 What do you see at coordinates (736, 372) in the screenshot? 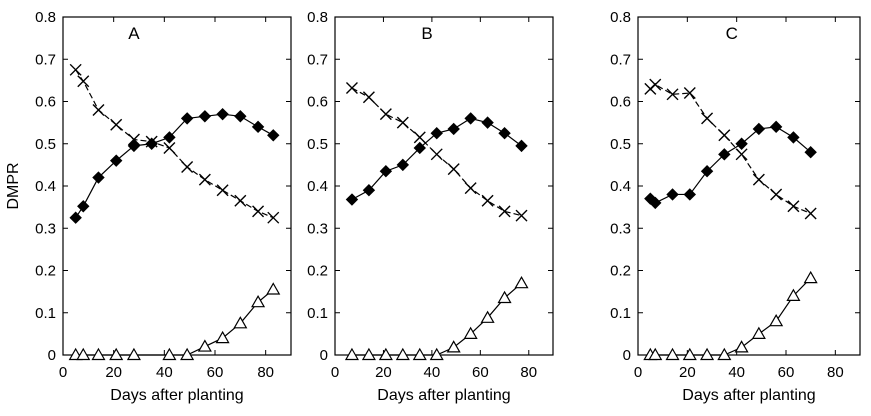
I see `x-tick-label: 40` at bounding box center [736, 372].